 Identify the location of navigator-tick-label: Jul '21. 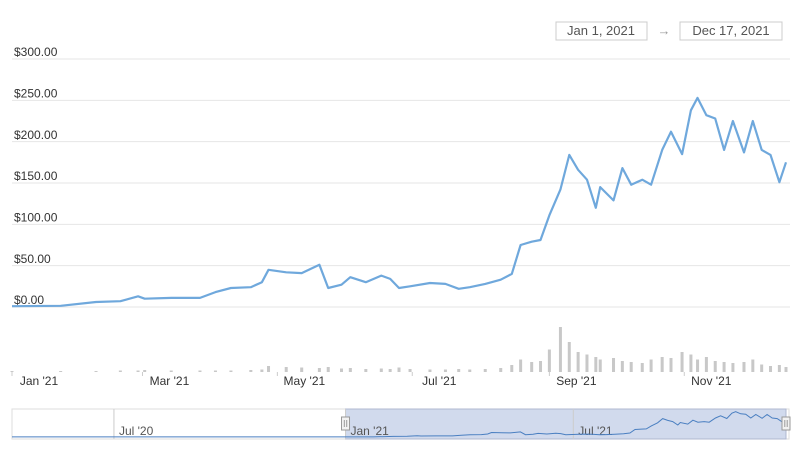
(595, 431).